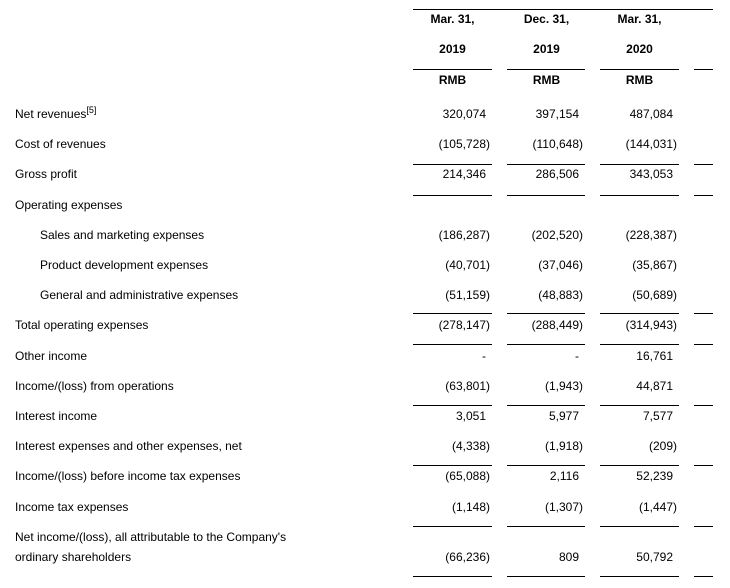 This screenshot has height=588, width=730. What do you see at coordinates (467, 476) in the screenshot?
I see `cell-value: (65,088)` at bounding box center [467, 476].